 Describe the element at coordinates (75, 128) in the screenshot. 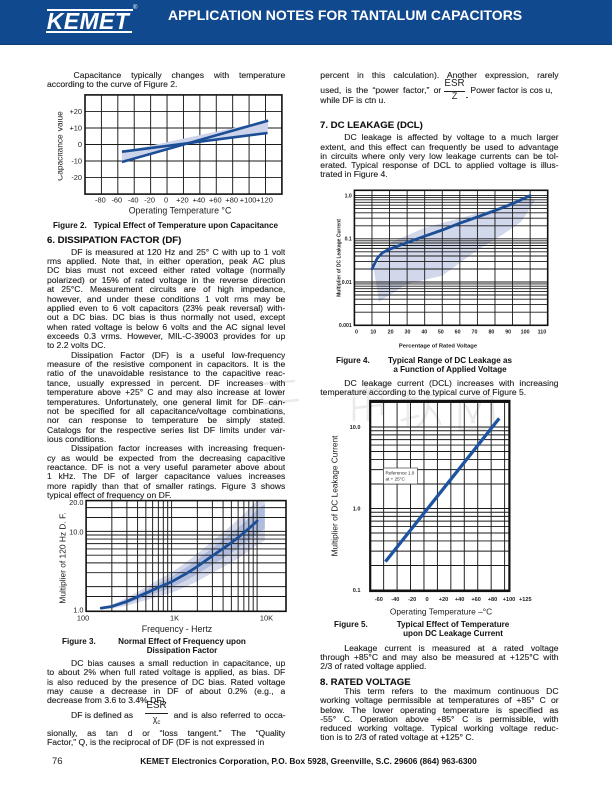

I see `svg-text: +10` at that location.